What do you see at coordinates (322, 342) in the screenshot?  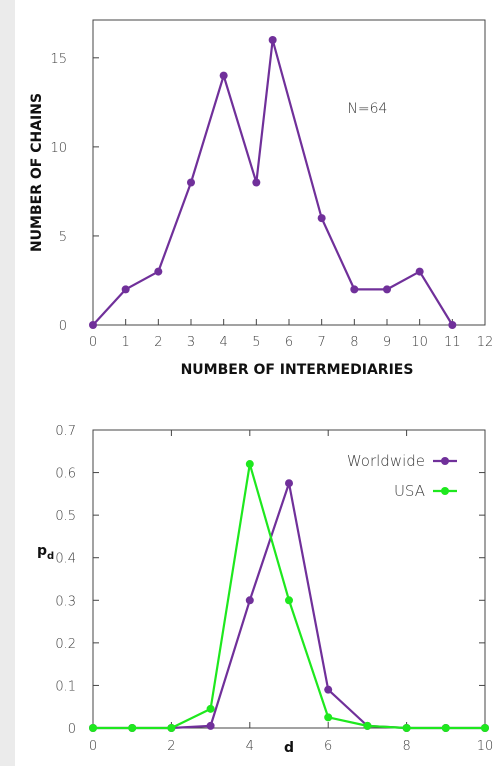 I see `x-tick-label: 7` at bounding box center [322, 342].